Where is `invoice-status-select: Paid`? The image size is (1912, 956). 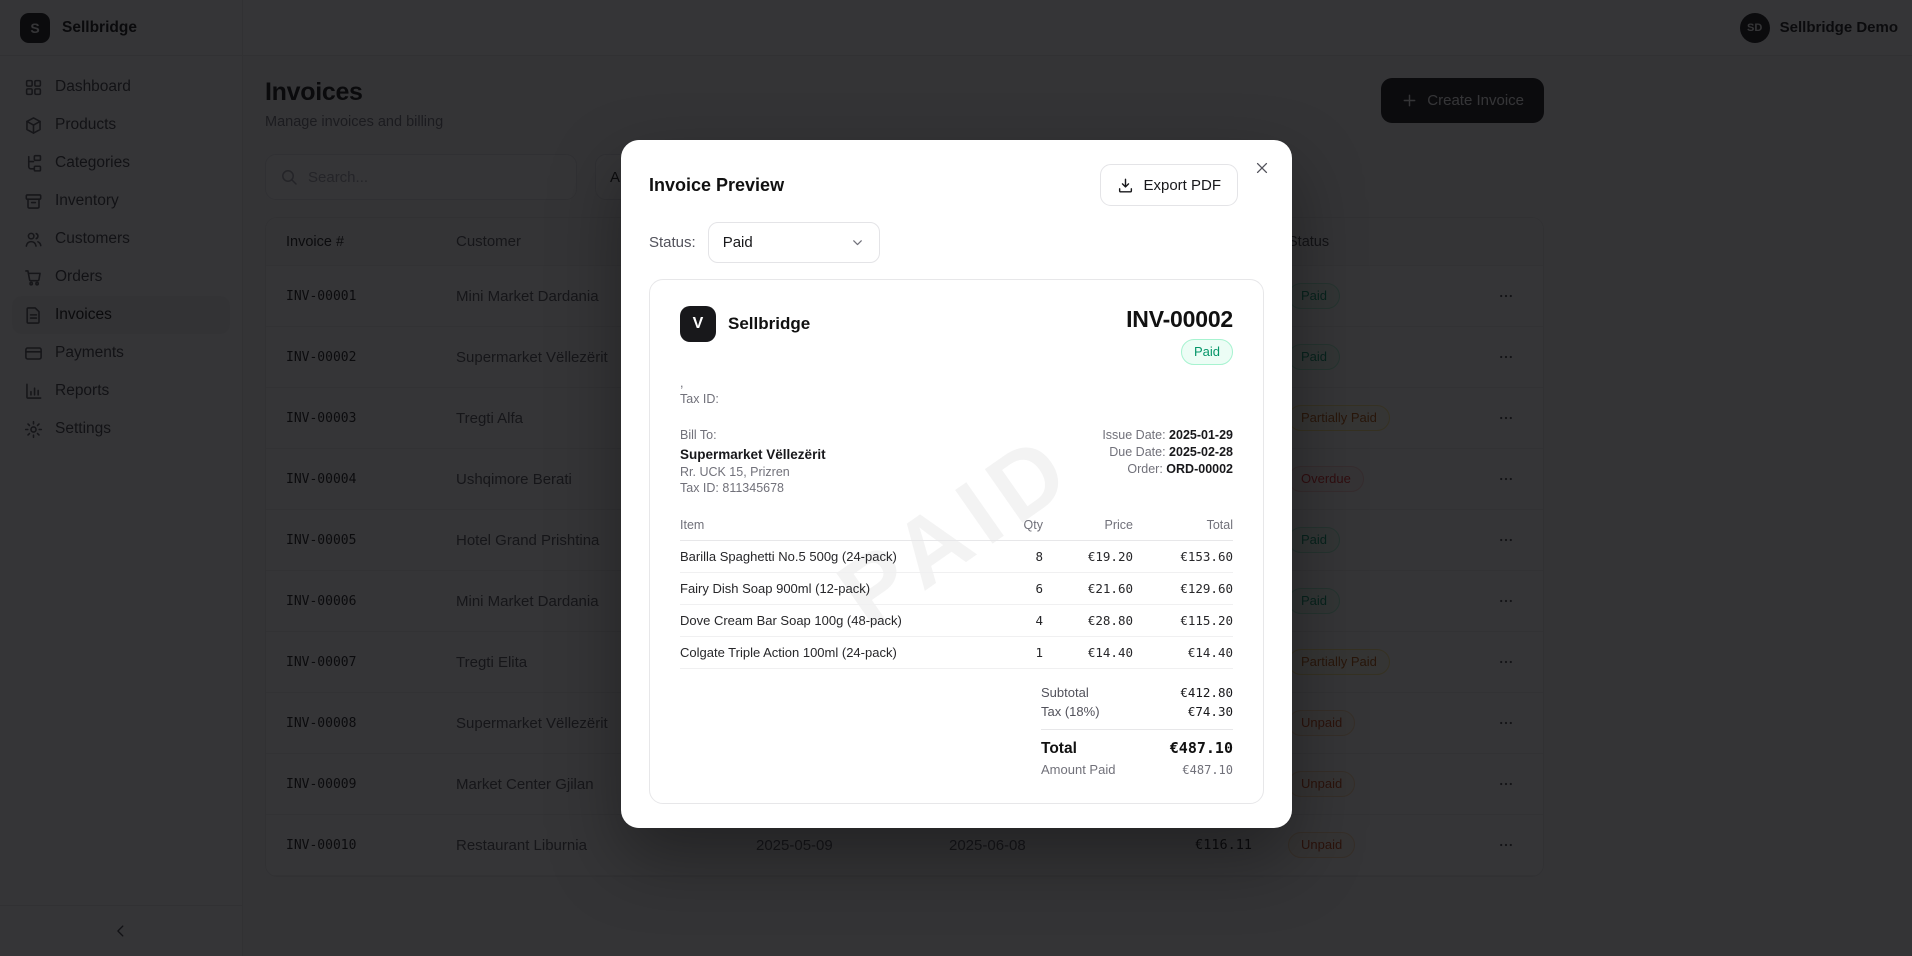 invoice-status-select: Paid is located at coordinates (793, 242).